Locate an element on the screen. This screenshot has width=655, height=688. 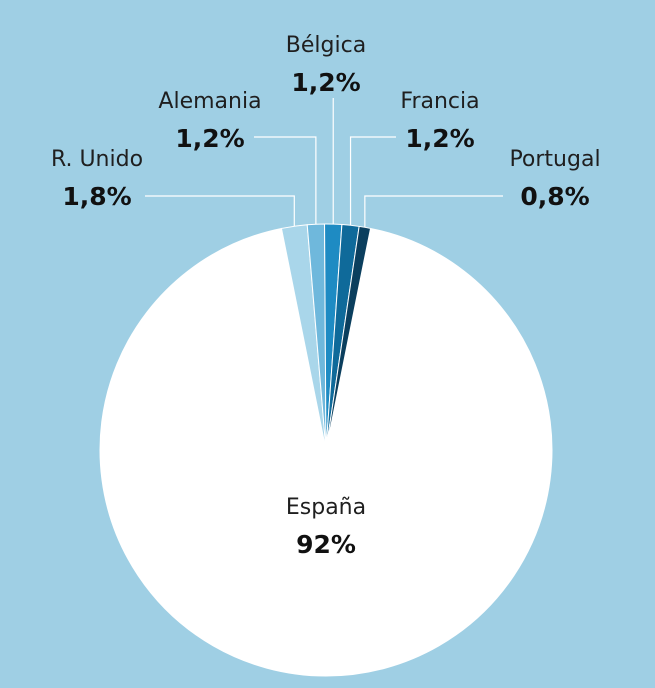
slice-label-francia: Francia is located at coordinates (439, 101).